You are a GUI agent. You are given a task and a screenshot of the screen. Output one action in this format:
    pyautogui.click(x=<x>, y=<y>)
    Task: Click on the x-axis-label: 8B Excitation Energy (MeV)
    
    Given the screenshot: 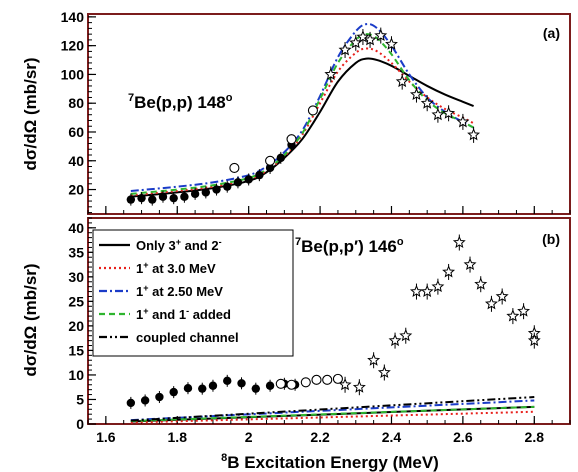 What is the action you would take?
    pyautogui.click(x=330, y=462)
    